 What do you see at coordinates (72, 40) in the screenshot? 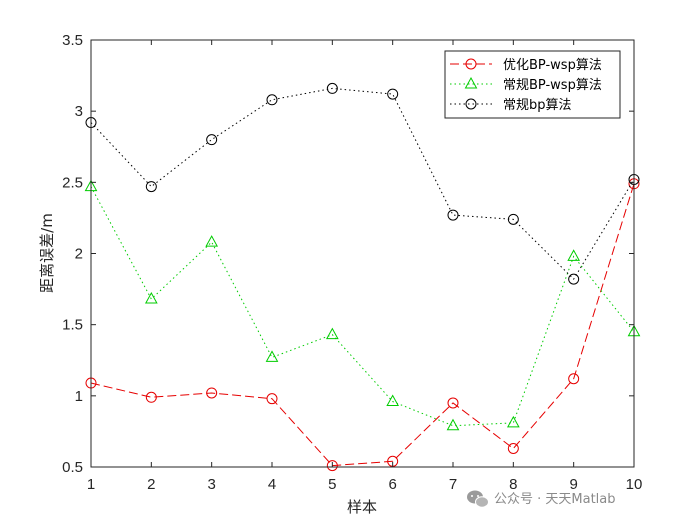
I see `y-tick-label: 3.5` at bounding box center [72, 40].